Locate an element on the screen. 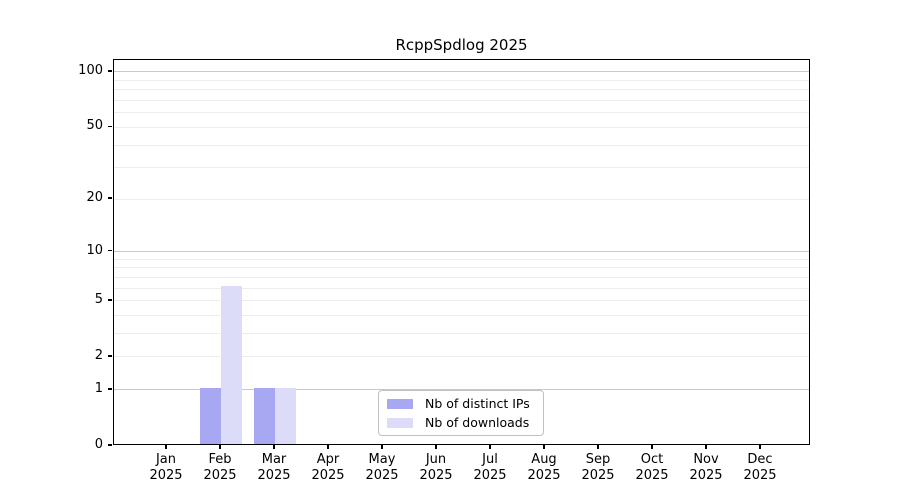  y-tick-label: 100 is located at coordinates (90, 70).